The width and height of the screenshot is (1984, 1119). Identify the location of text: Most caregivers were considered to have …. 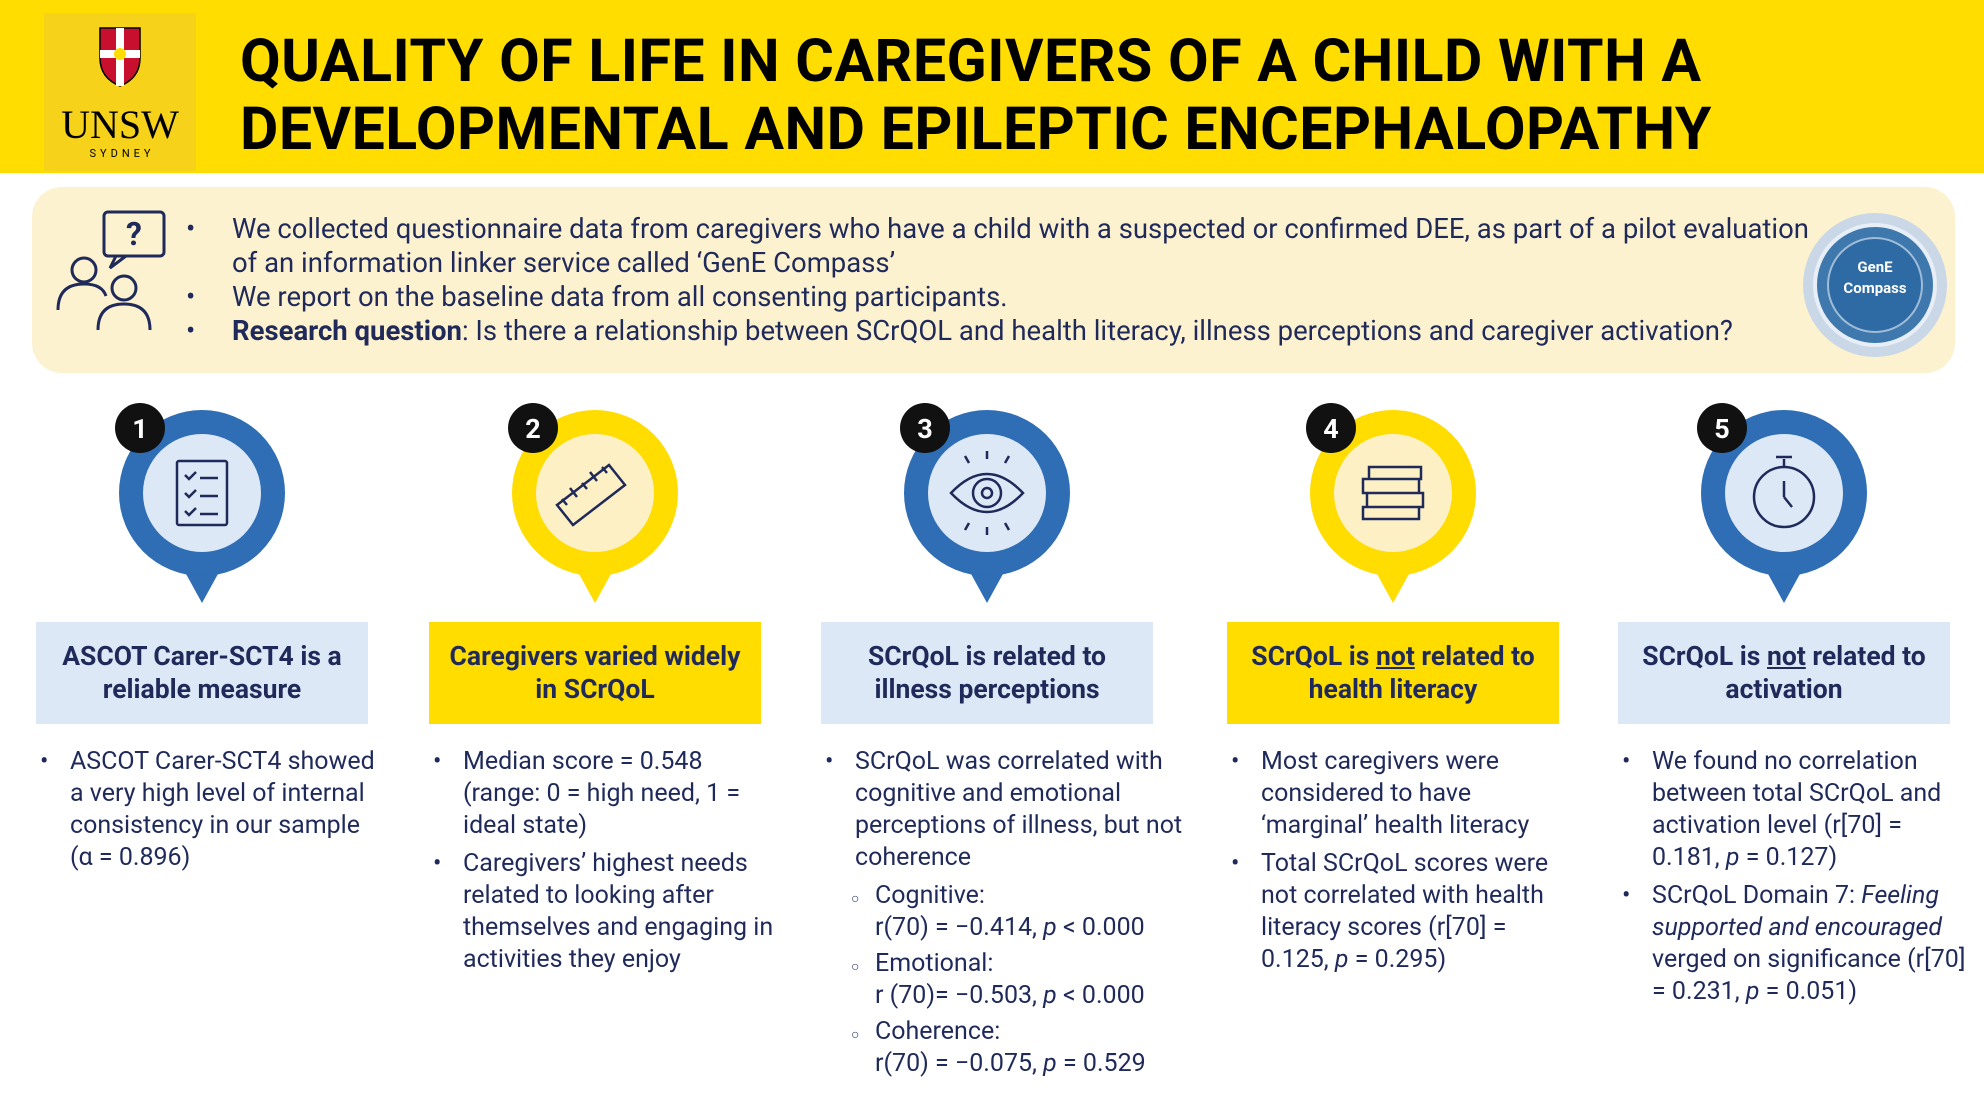
(1395, 793).